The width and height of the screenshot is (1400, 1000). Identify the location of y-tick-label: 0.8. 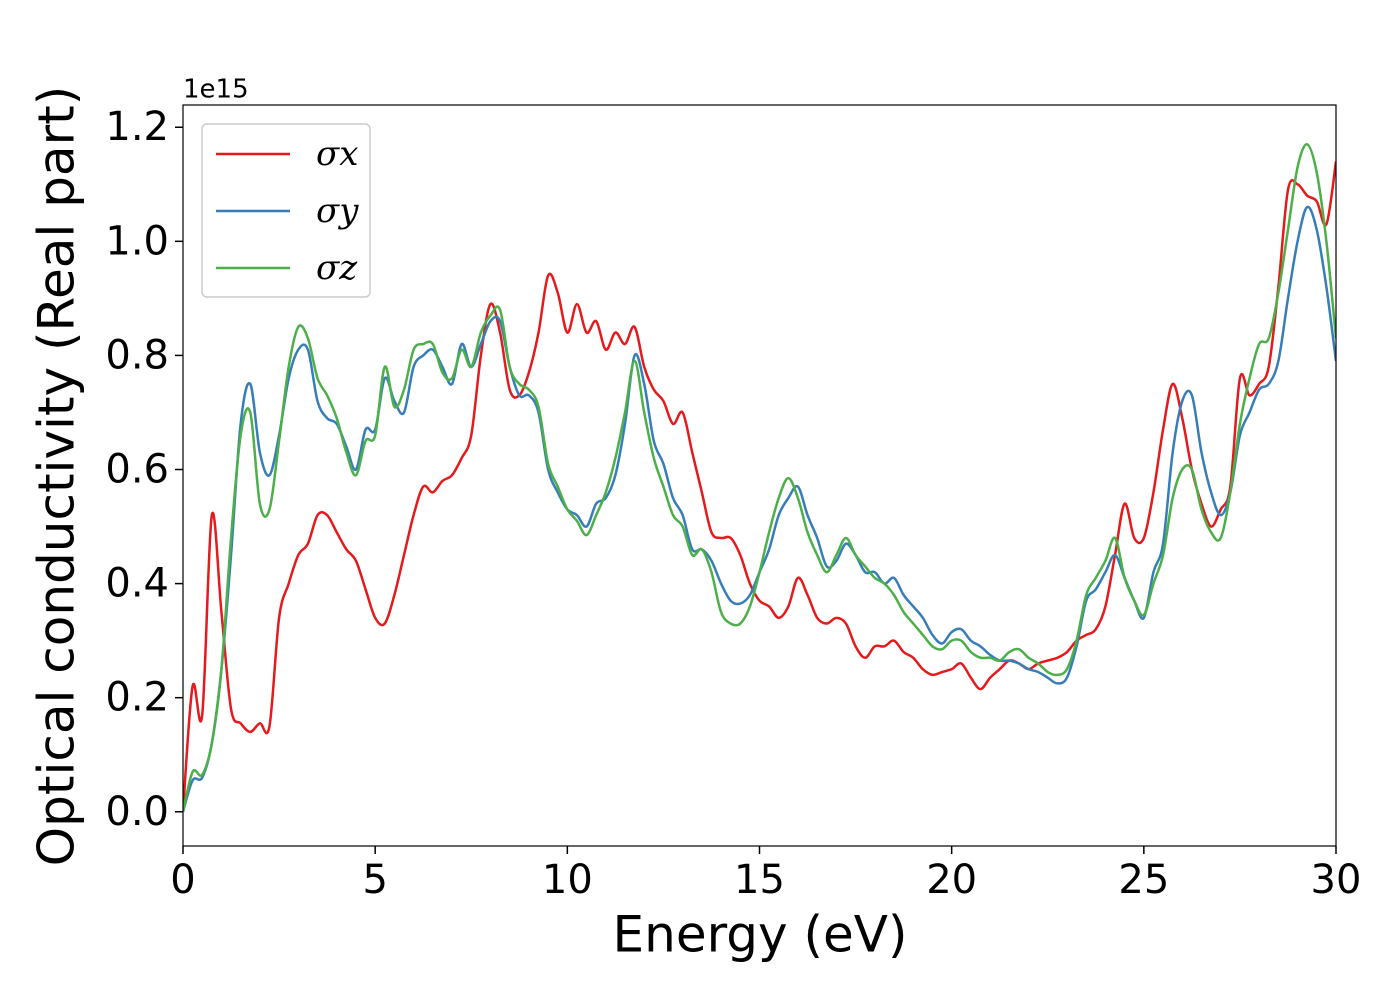
(137, 355).